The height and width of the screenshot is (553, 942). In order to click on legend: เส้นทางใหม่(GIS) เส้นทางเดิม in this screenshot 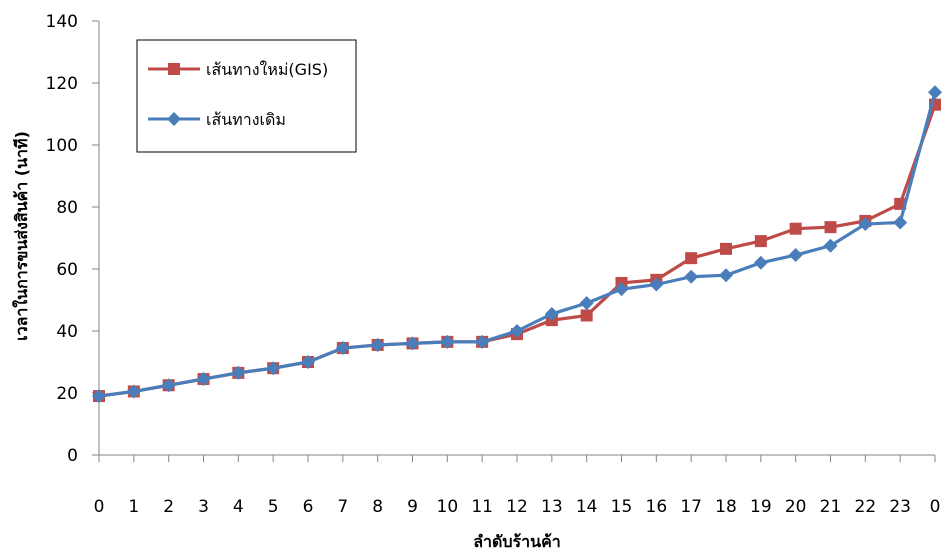, I will do `click(246, 96)`.